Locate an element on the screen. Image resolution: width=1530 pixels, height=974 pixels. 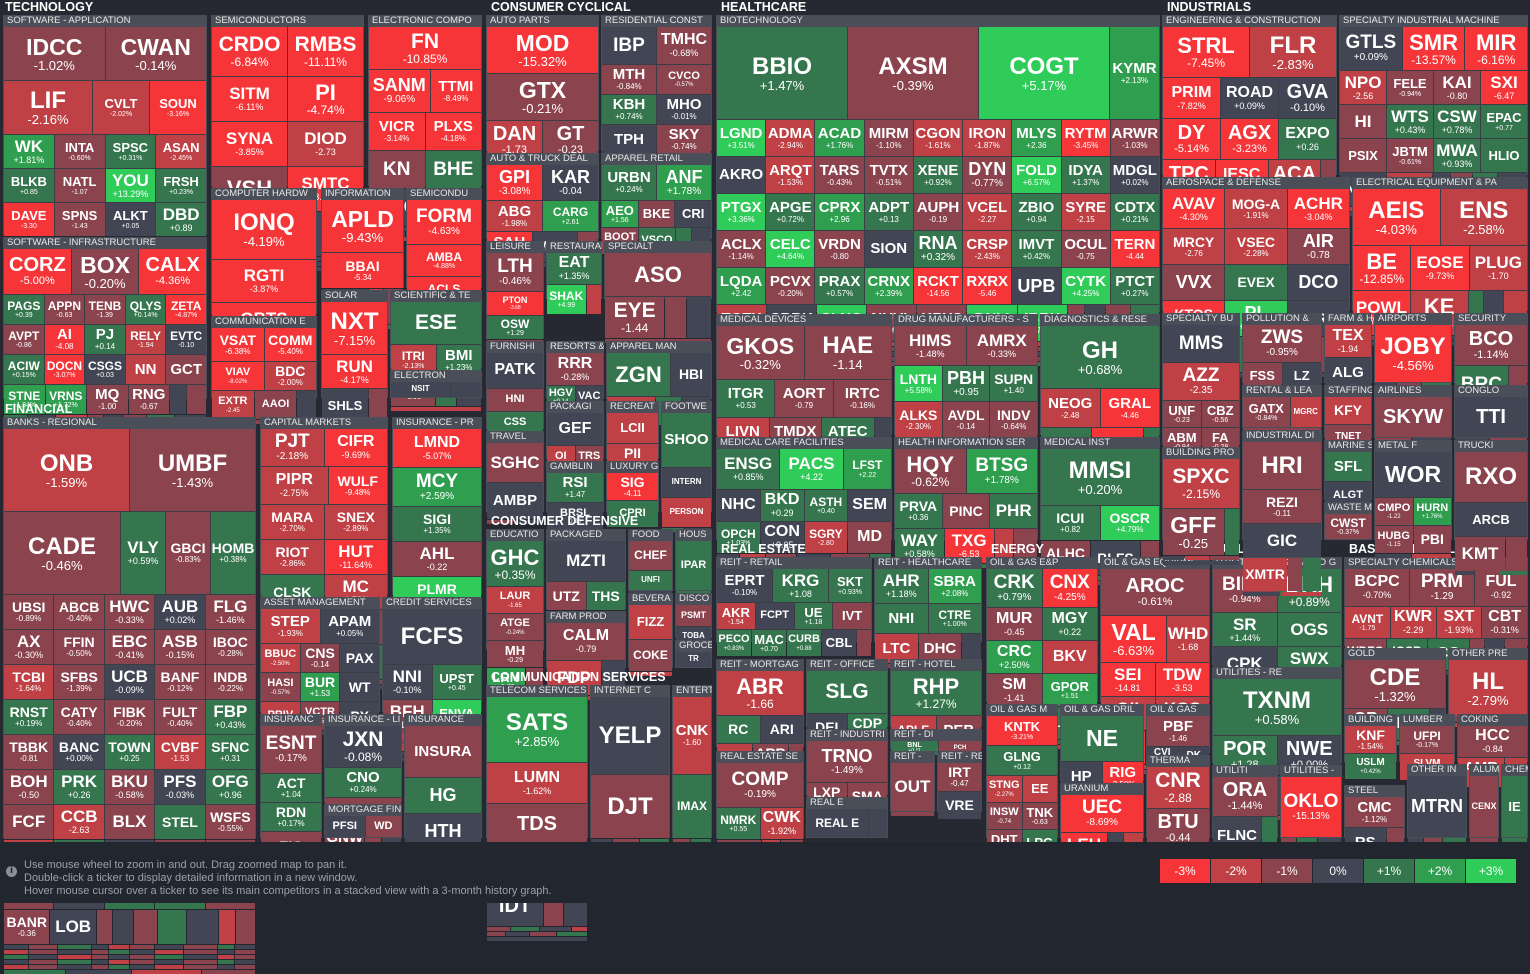
ticker-tile: AROC -0.61% is located at coordinates (1155, 592).